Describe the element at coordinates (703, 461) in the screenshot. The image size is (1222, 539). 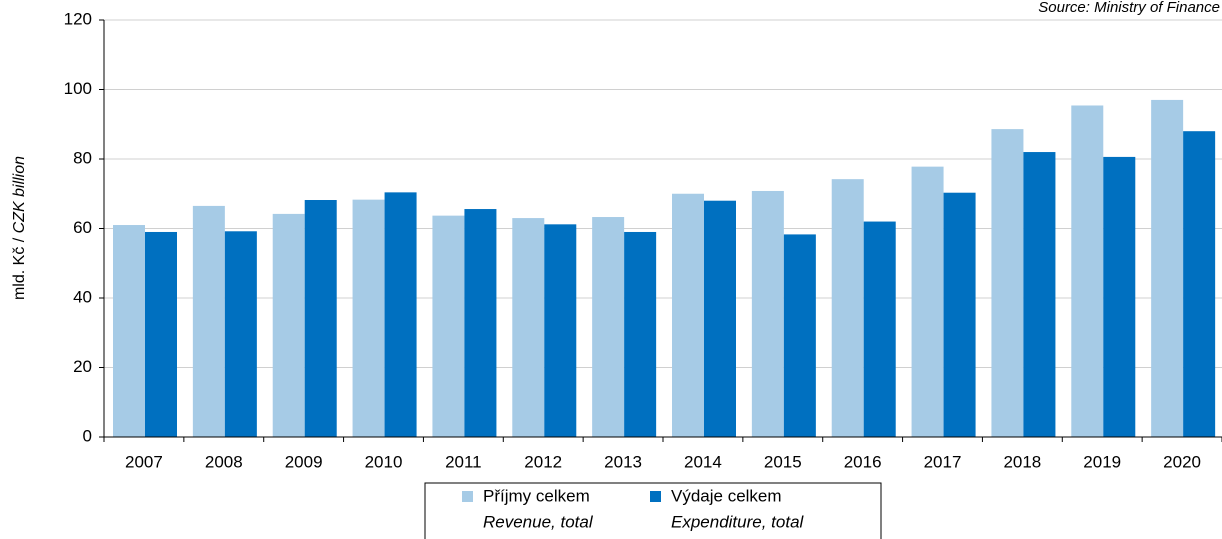
I see `x-tick-label: 2014` at that location.